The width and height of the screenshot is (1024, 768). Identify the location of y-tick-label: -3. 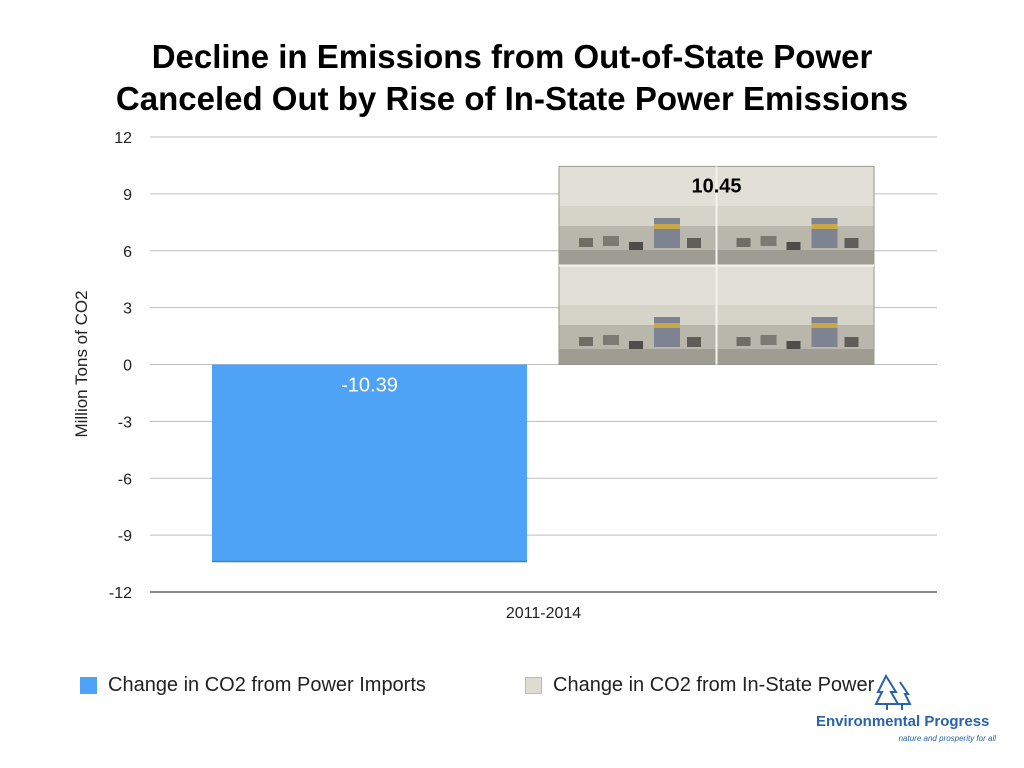
(125, 422).